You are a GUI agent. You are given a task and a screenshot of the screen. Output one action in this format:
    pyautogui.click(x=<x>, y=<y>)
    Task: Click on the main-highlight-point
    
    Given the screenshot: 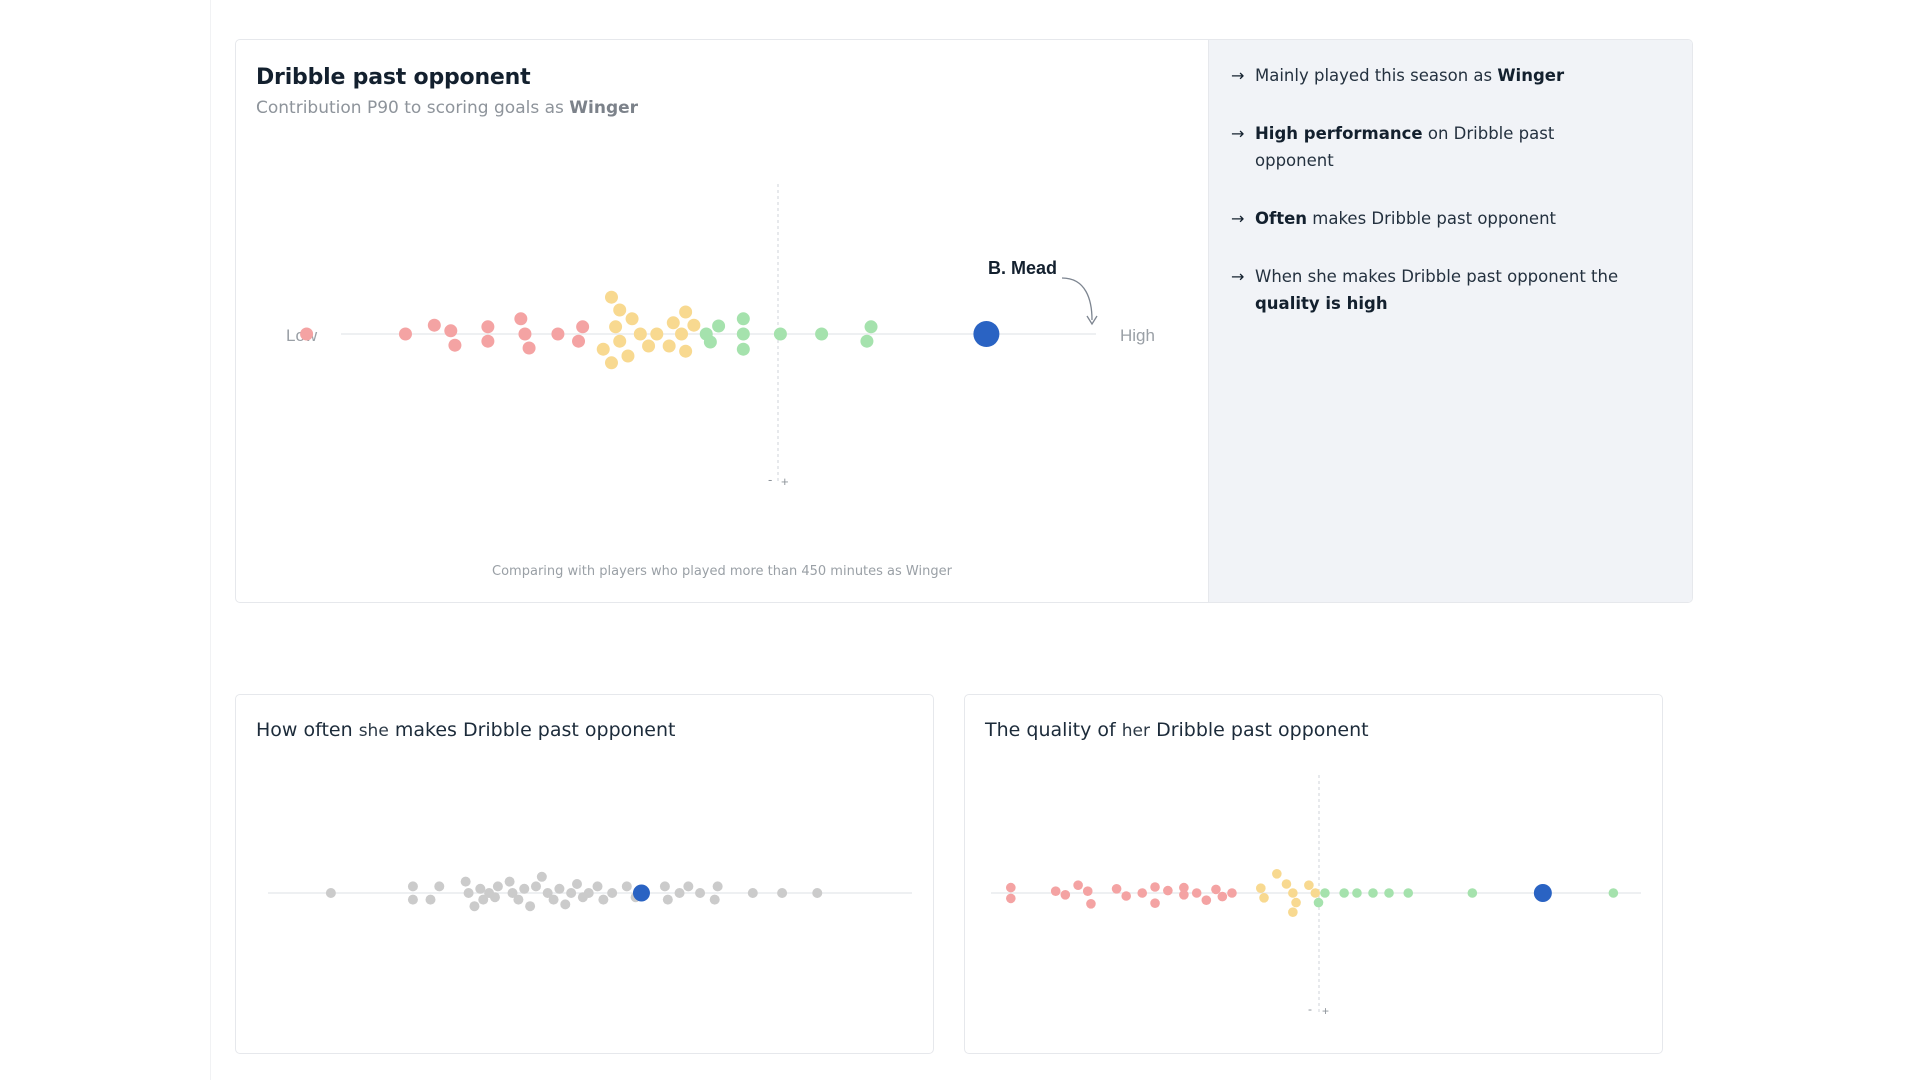 What is the action you would take?
    pyautogui.click(x=986, y=334)
    